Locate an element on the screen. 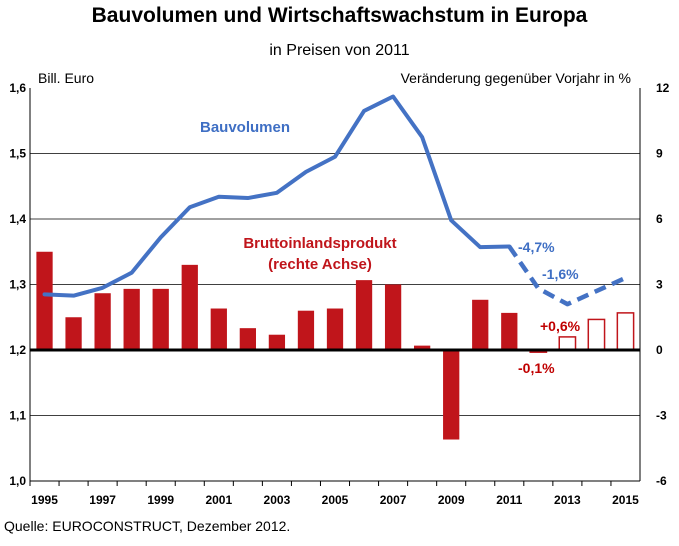  gdp-bar-2011 is located at coordinates (509, 331).